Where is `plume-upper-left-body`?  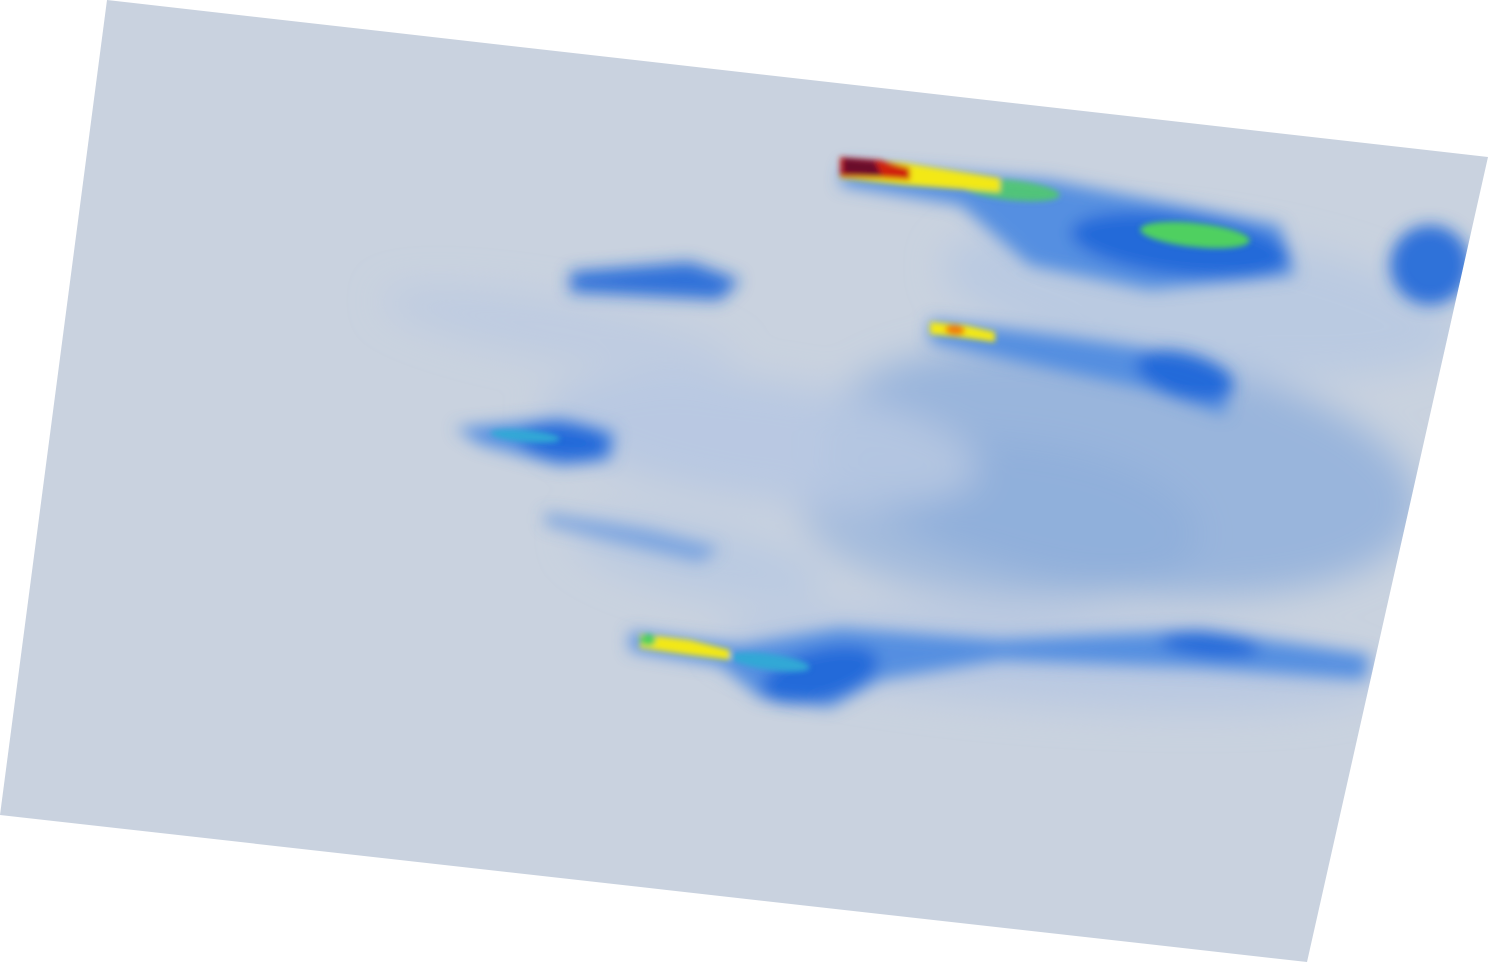
plume-upper-left-body is located at coordinates (655, 281).